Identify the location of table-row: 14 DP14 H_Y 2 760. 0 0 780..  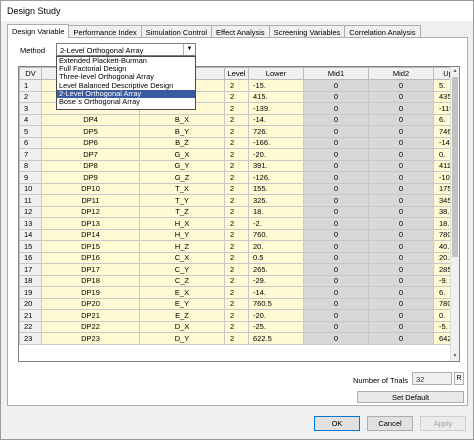
(239, 234).